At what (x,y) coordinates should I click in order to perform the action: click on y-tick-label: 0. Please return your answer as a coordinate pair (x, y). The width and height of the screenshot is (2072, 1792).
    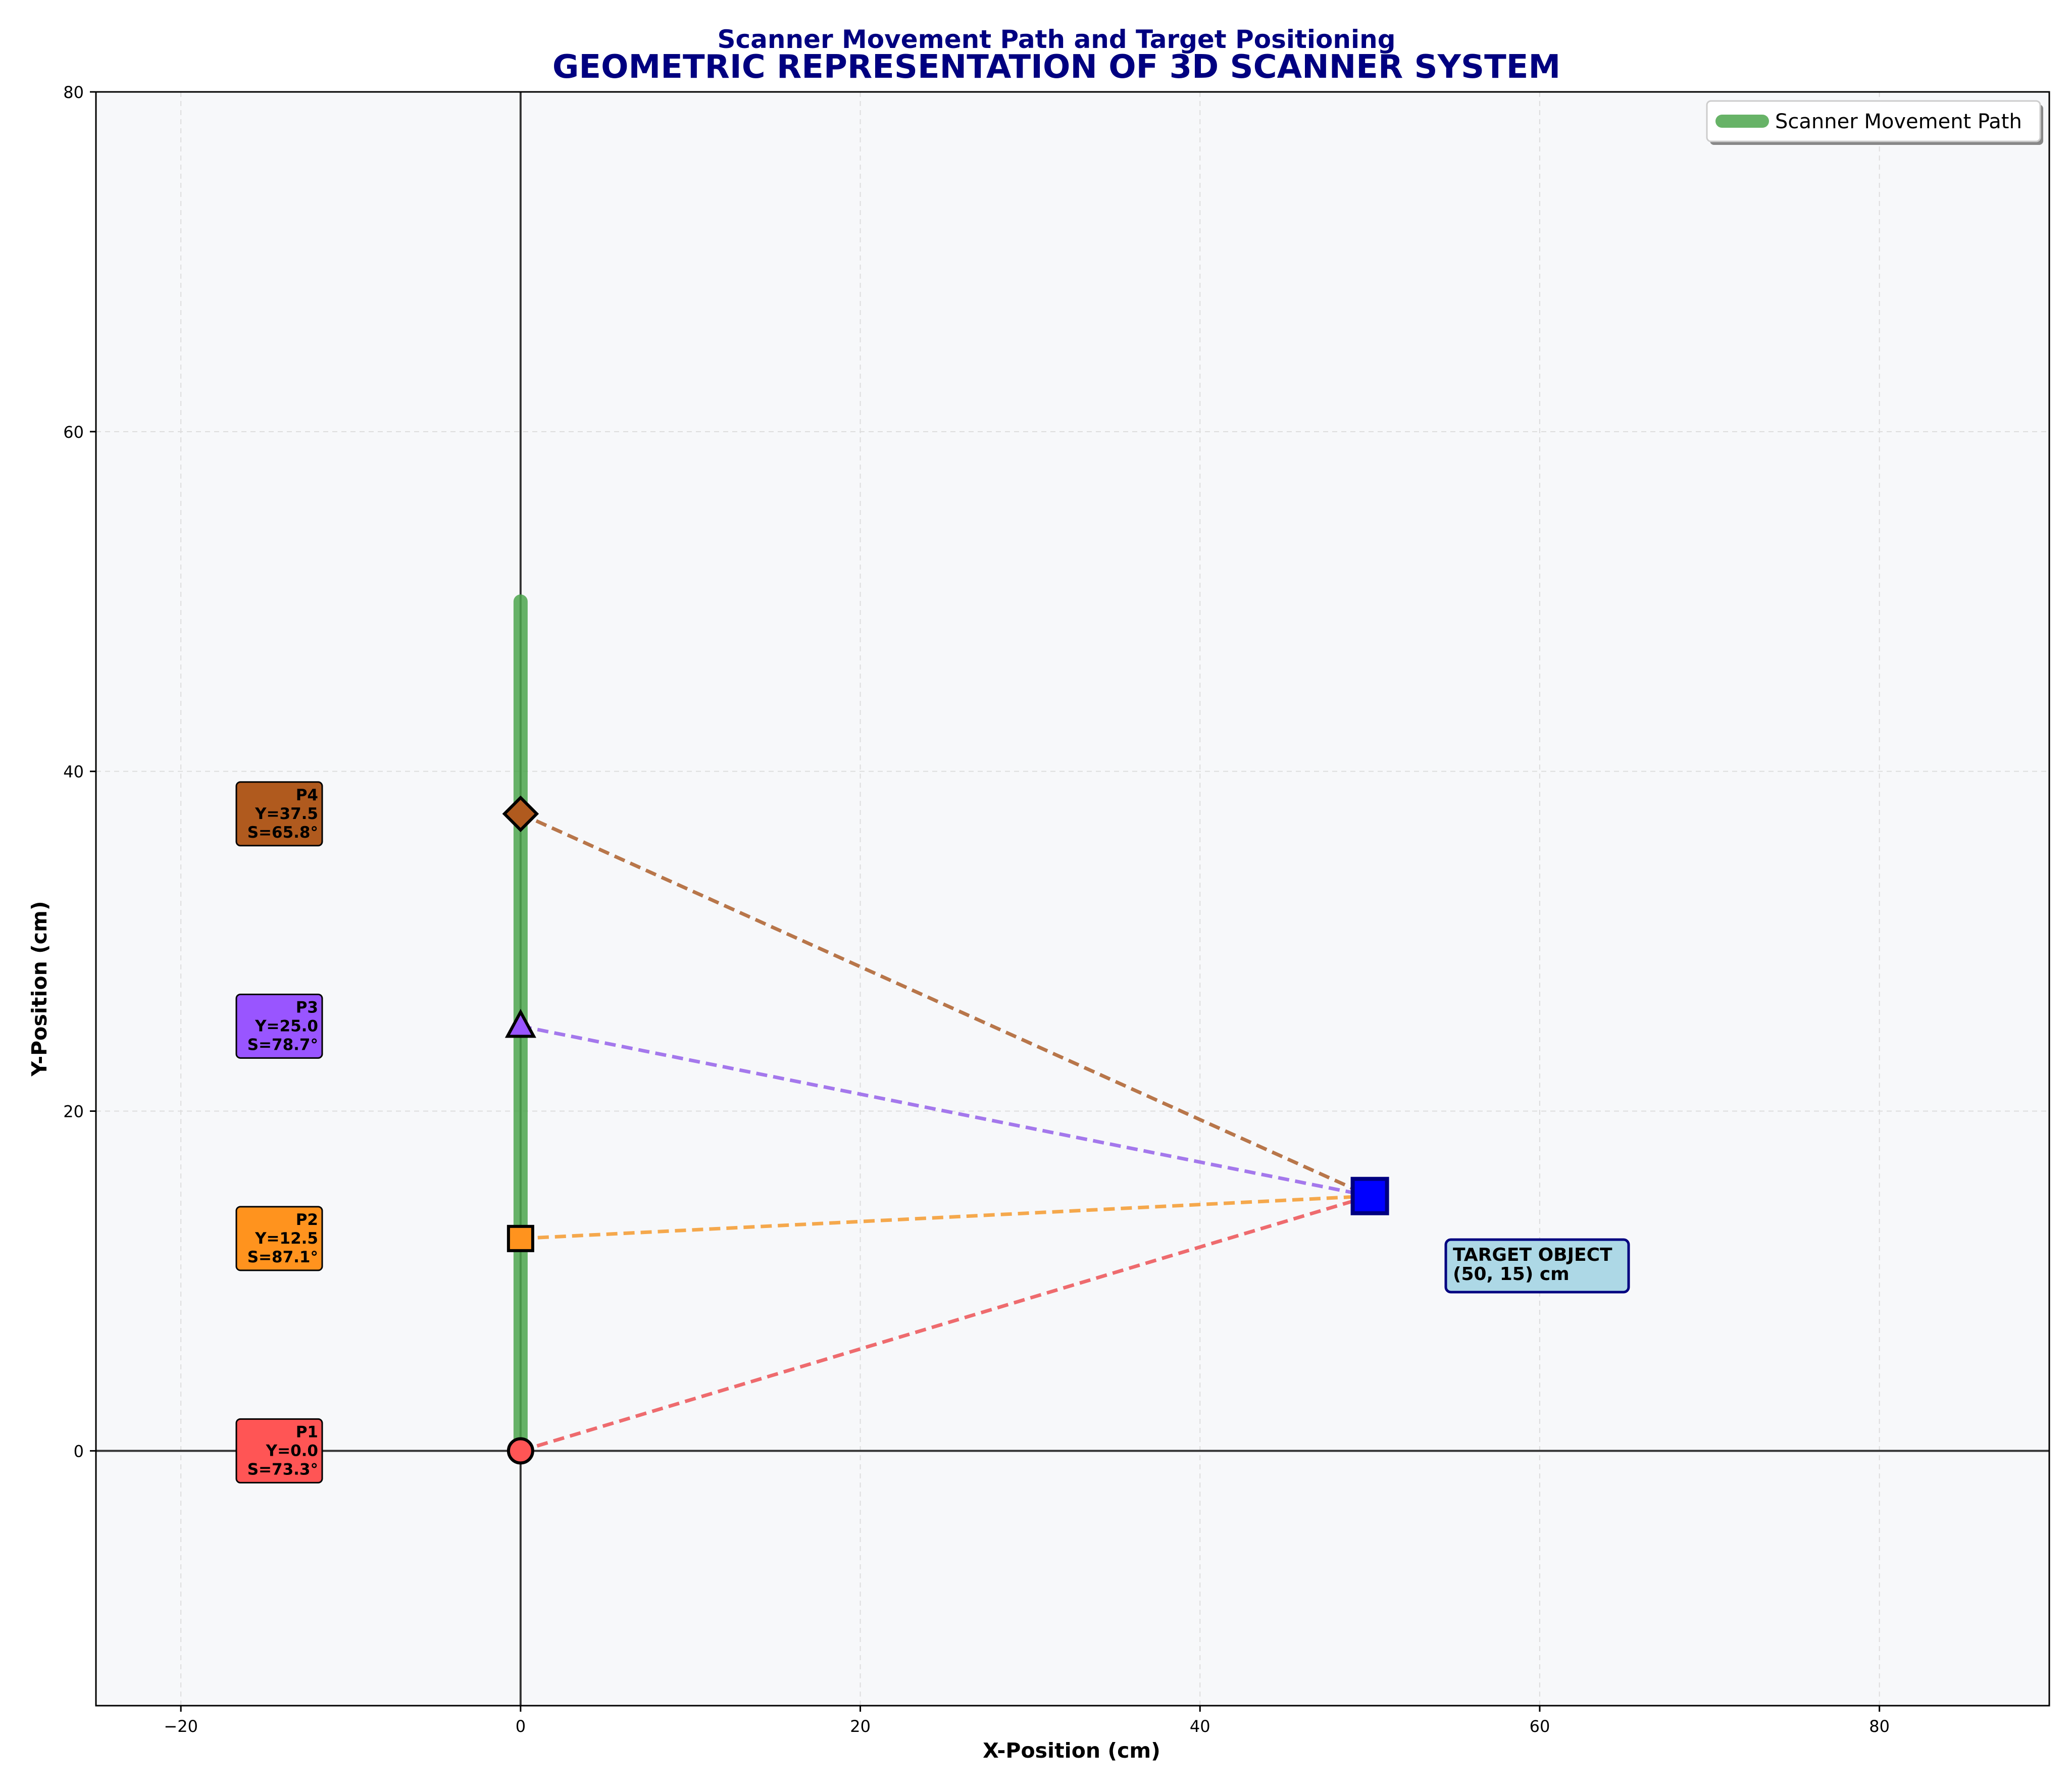
    Looking at the image, I should click on (79, 1451).